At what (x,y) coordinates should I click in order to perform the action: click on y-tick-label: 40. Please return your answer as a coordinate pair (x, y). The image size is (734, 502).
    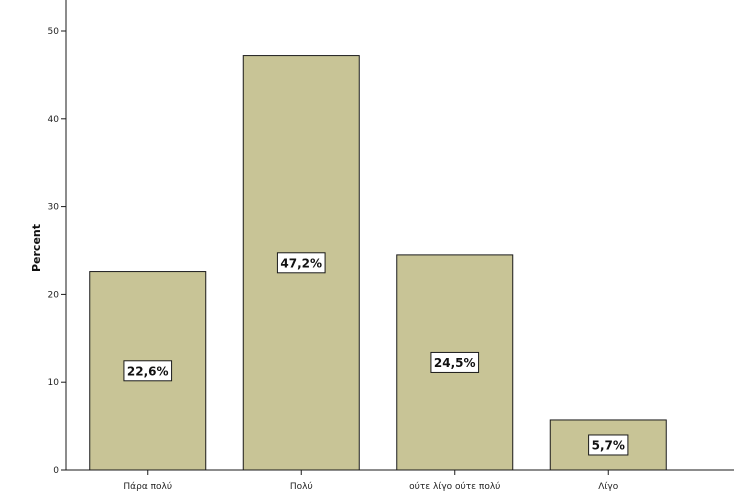
    Looking at the image, I should click on (54, 120).